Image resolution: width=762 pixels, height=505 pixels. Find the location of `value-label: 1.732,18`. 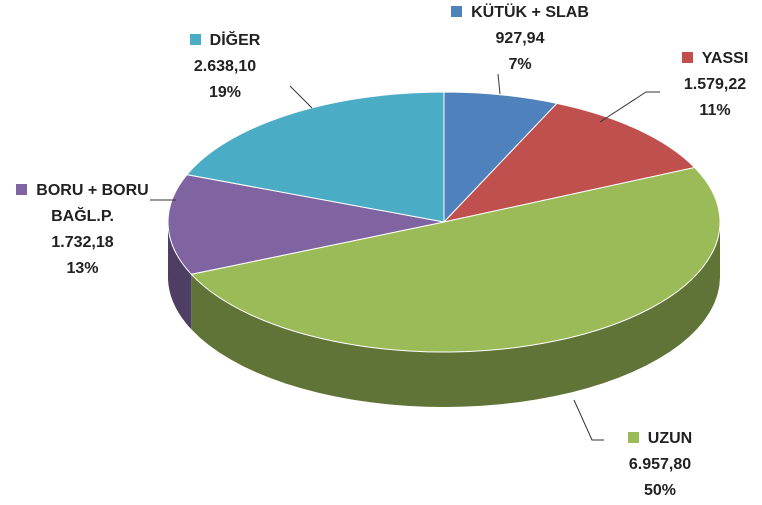

value-label: 1.732,18 is located at coordinates (82, 242).